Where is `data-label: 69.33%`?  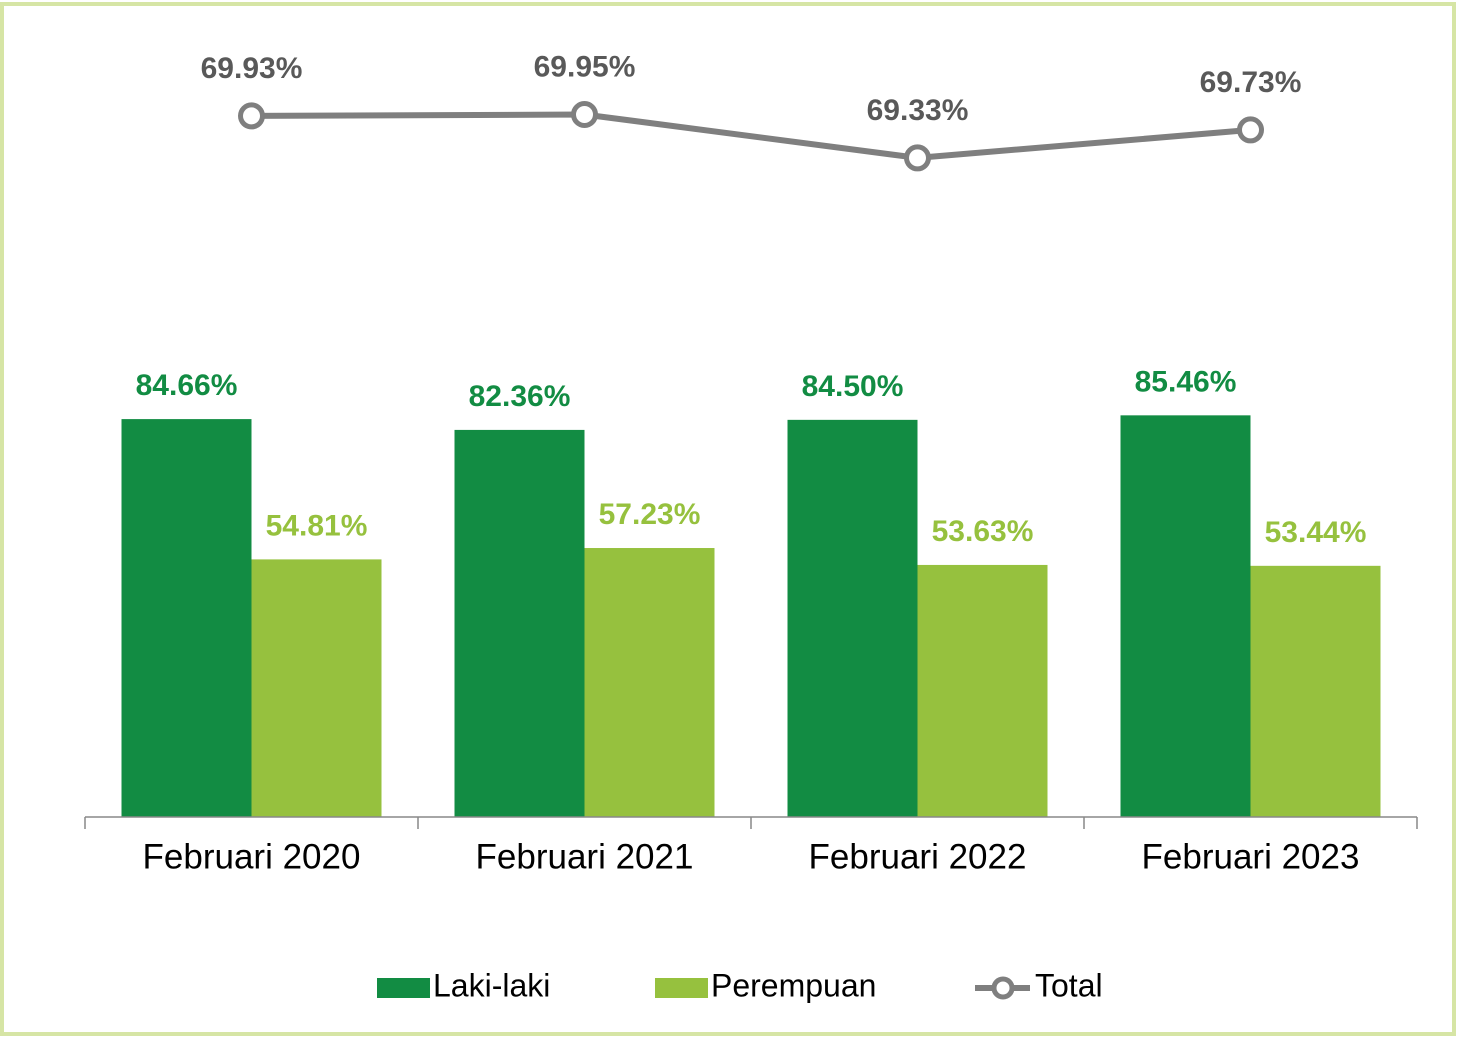 data-label: 69.33% is located at coordinates (918, 110).